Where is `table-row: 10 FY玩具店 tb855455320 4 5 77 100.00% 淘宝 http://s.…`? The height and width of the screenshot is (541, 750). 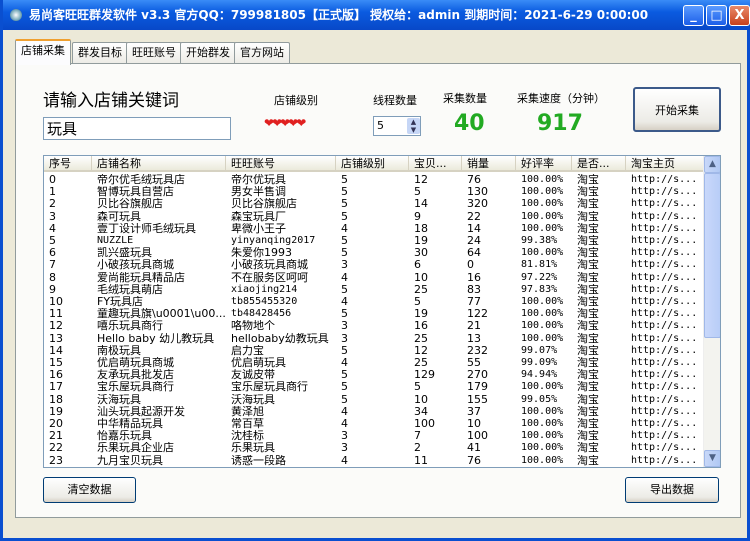 table-row: 10 FY玩具店 tb855455320 4 5 77 100.00% 淘宝 http://s.… is located at coordinates (374, 302).